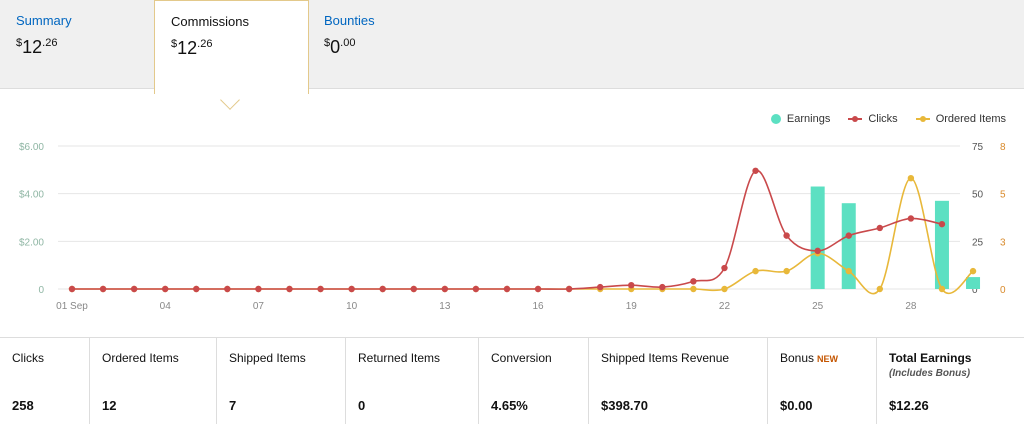 The image size is (1024, 424). I want to click on stat-shipped-revenue-label: Shipped Items Revenue, so click(665, 358).